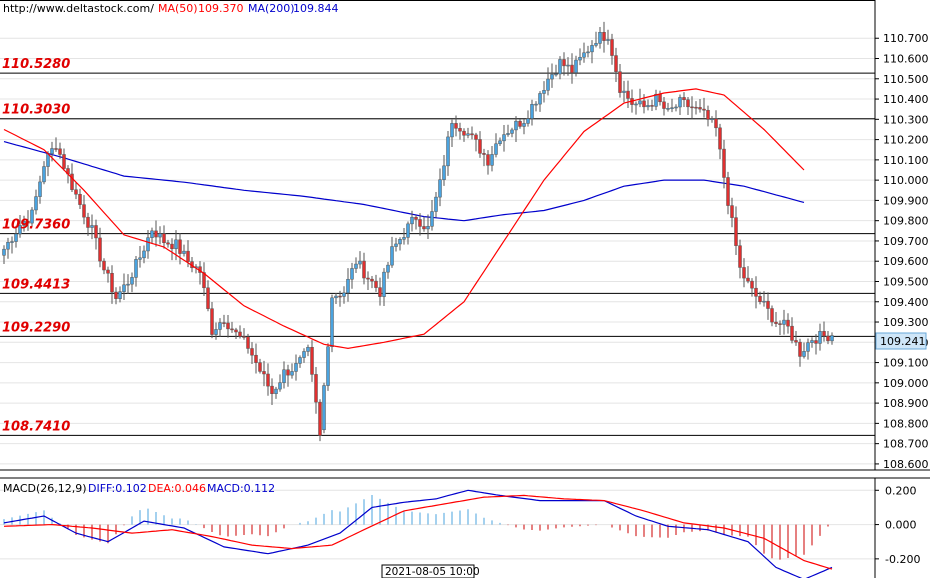 The height and width of the screenshot is (582, 930). Describe the element at coordinates (36, 110) in the screenshot. I see `level-label: 110.3030` at that location.